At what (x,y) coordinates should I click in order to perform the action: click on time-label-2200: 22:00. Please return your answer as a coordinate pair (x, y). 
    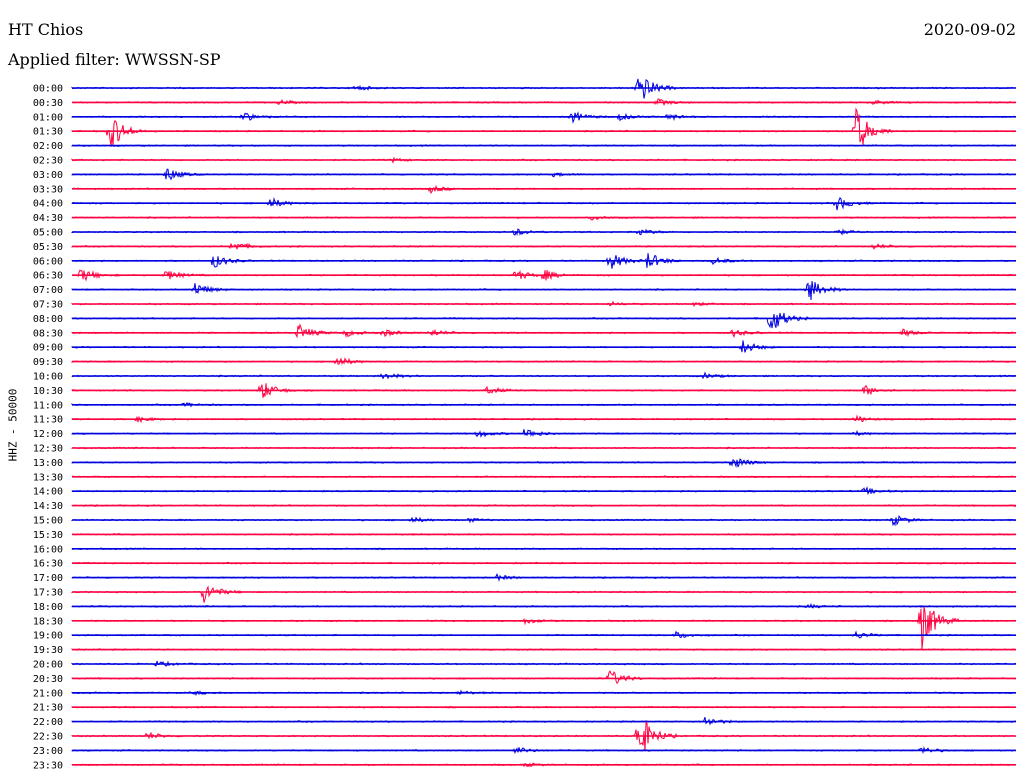
    Looking at the image, I should click on (48, 722).